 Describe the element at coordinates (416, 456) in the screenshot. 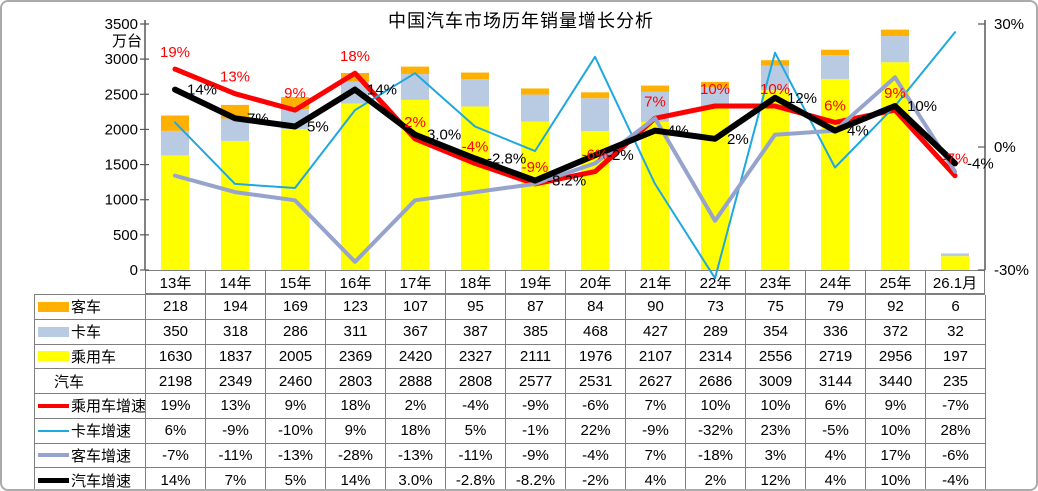

I see `table-cell: -13%` at that location.